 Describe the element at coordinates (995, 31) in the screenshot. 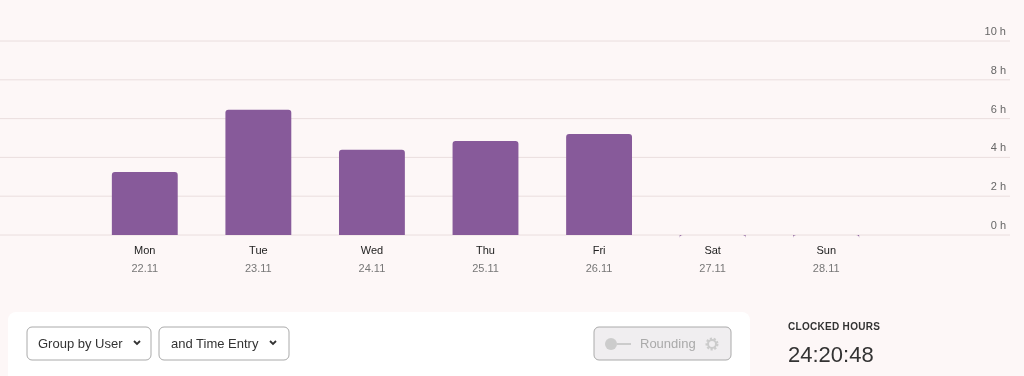

I see `y-tick-label: 10 h` at that location.